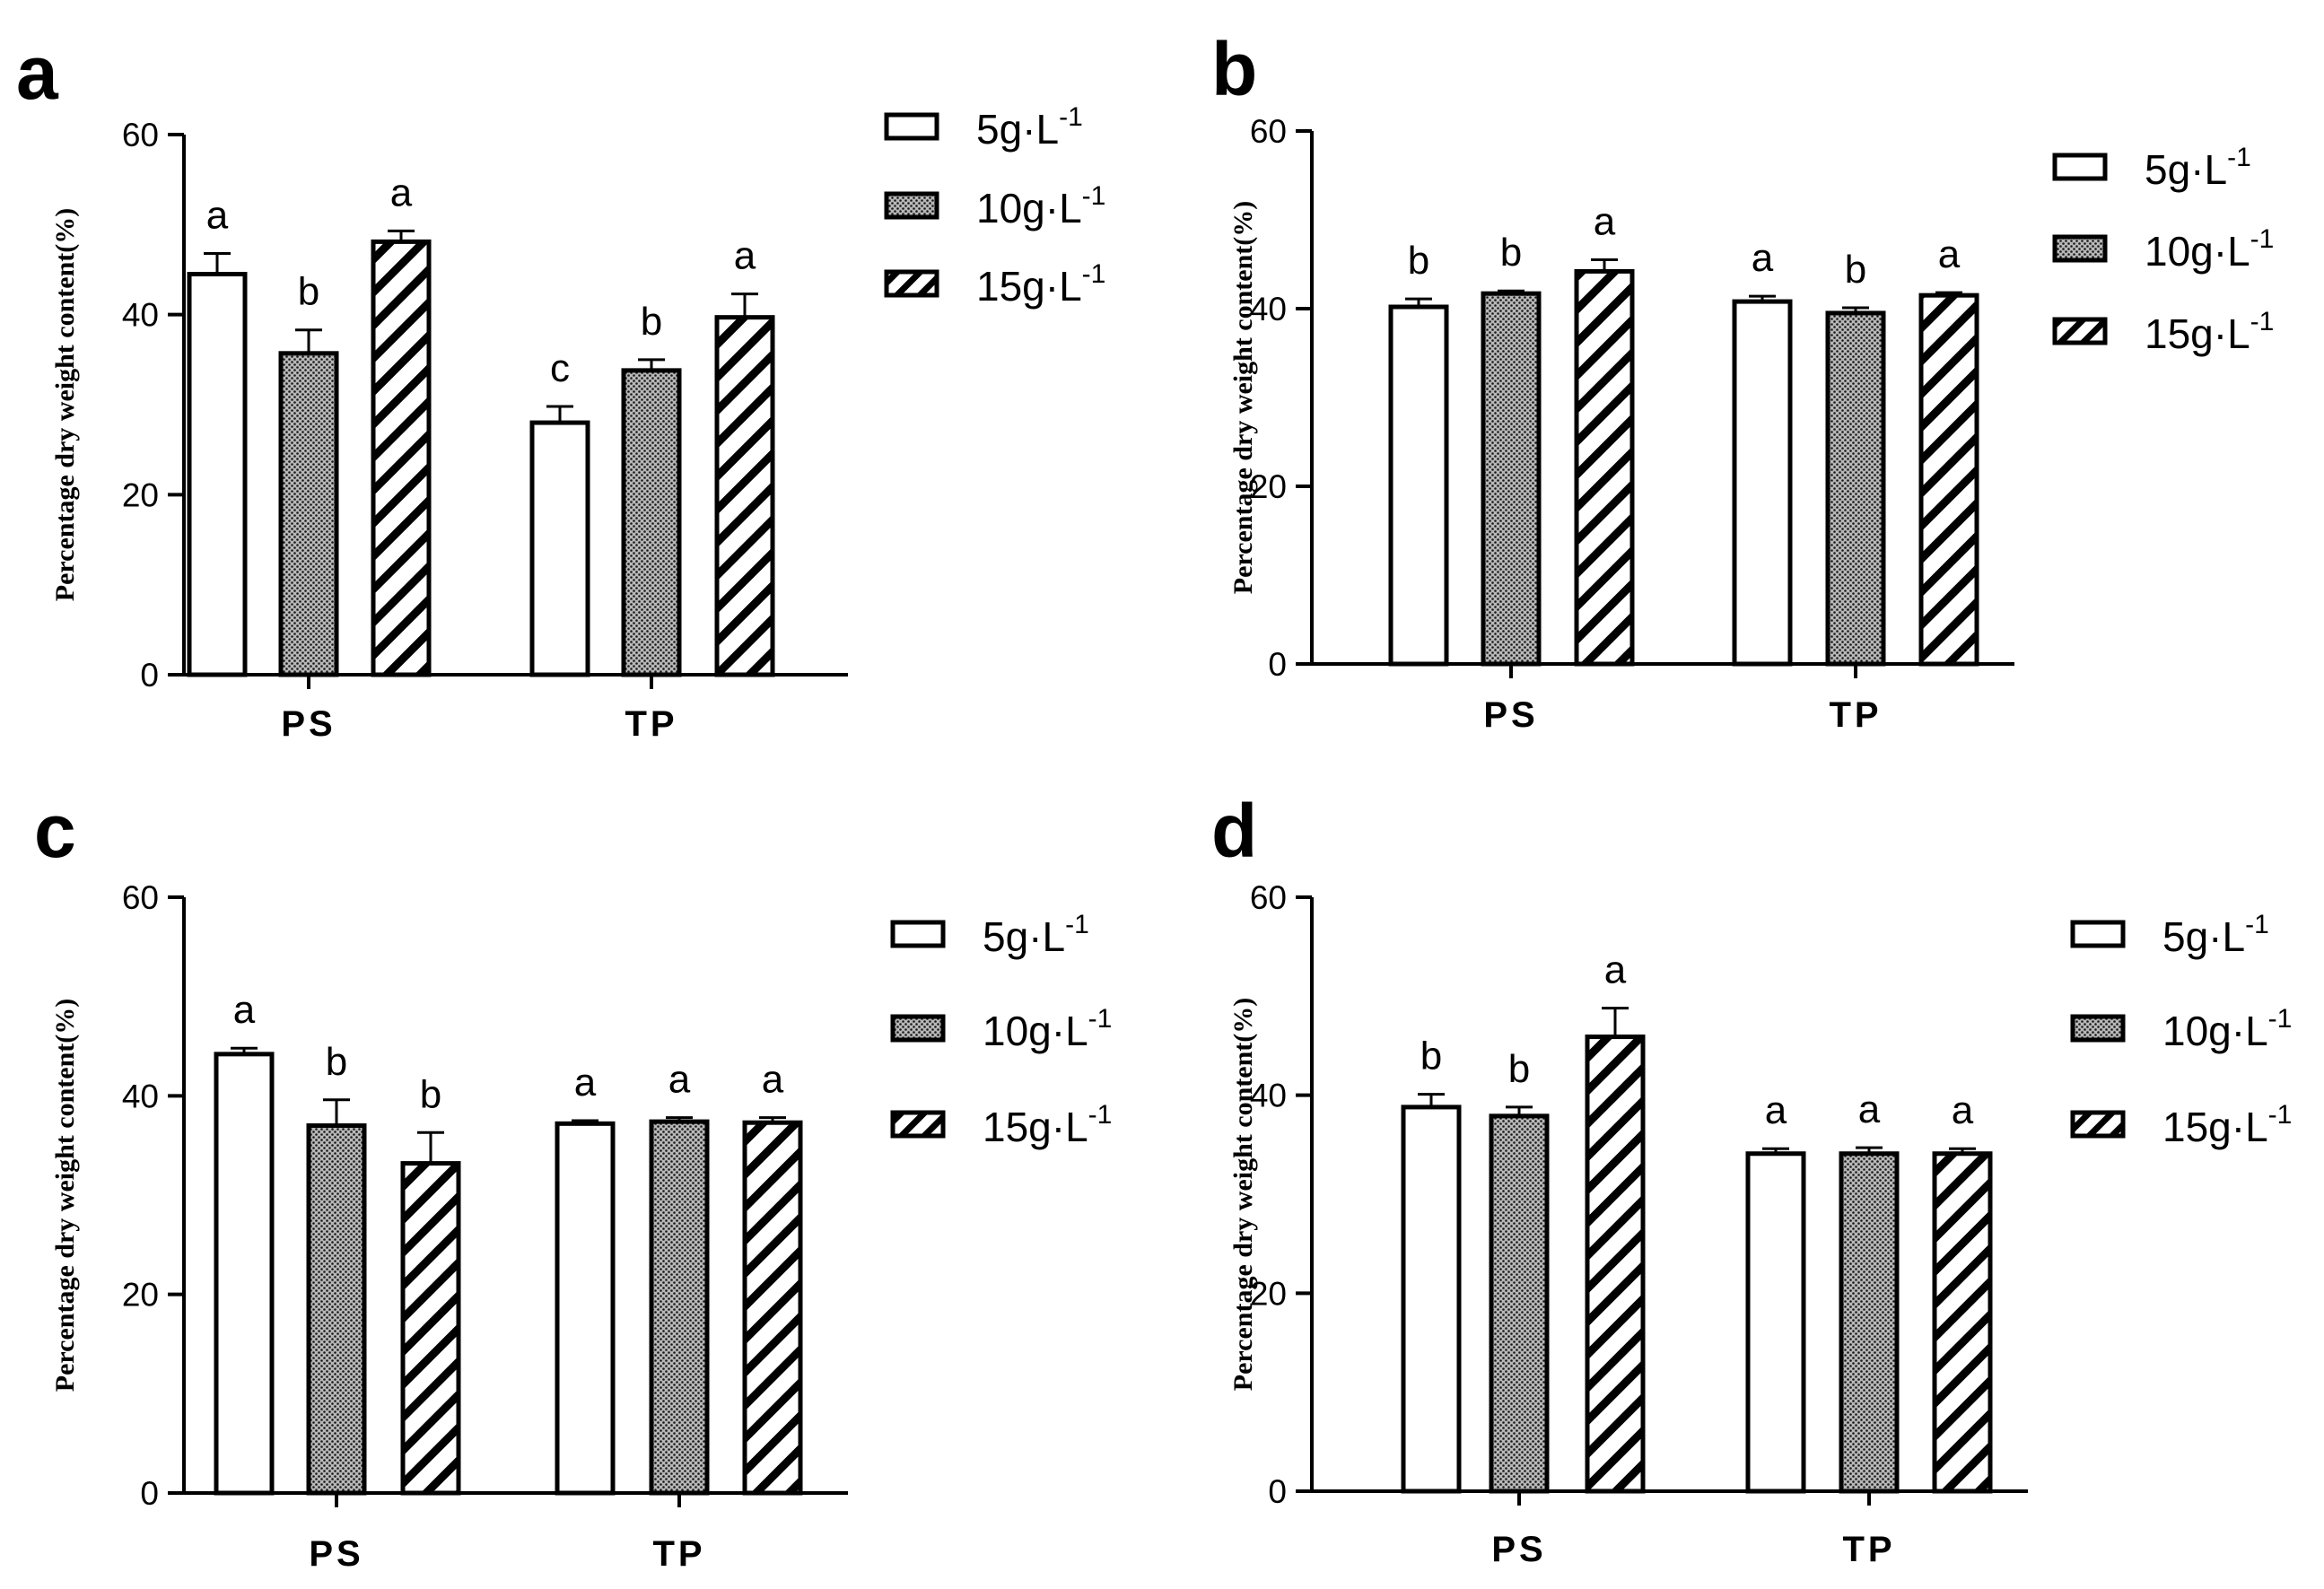 Image resolution: width=2324 pixels, height=1589 pixels. I want to click on panel-letter: a, so click(38, 73).